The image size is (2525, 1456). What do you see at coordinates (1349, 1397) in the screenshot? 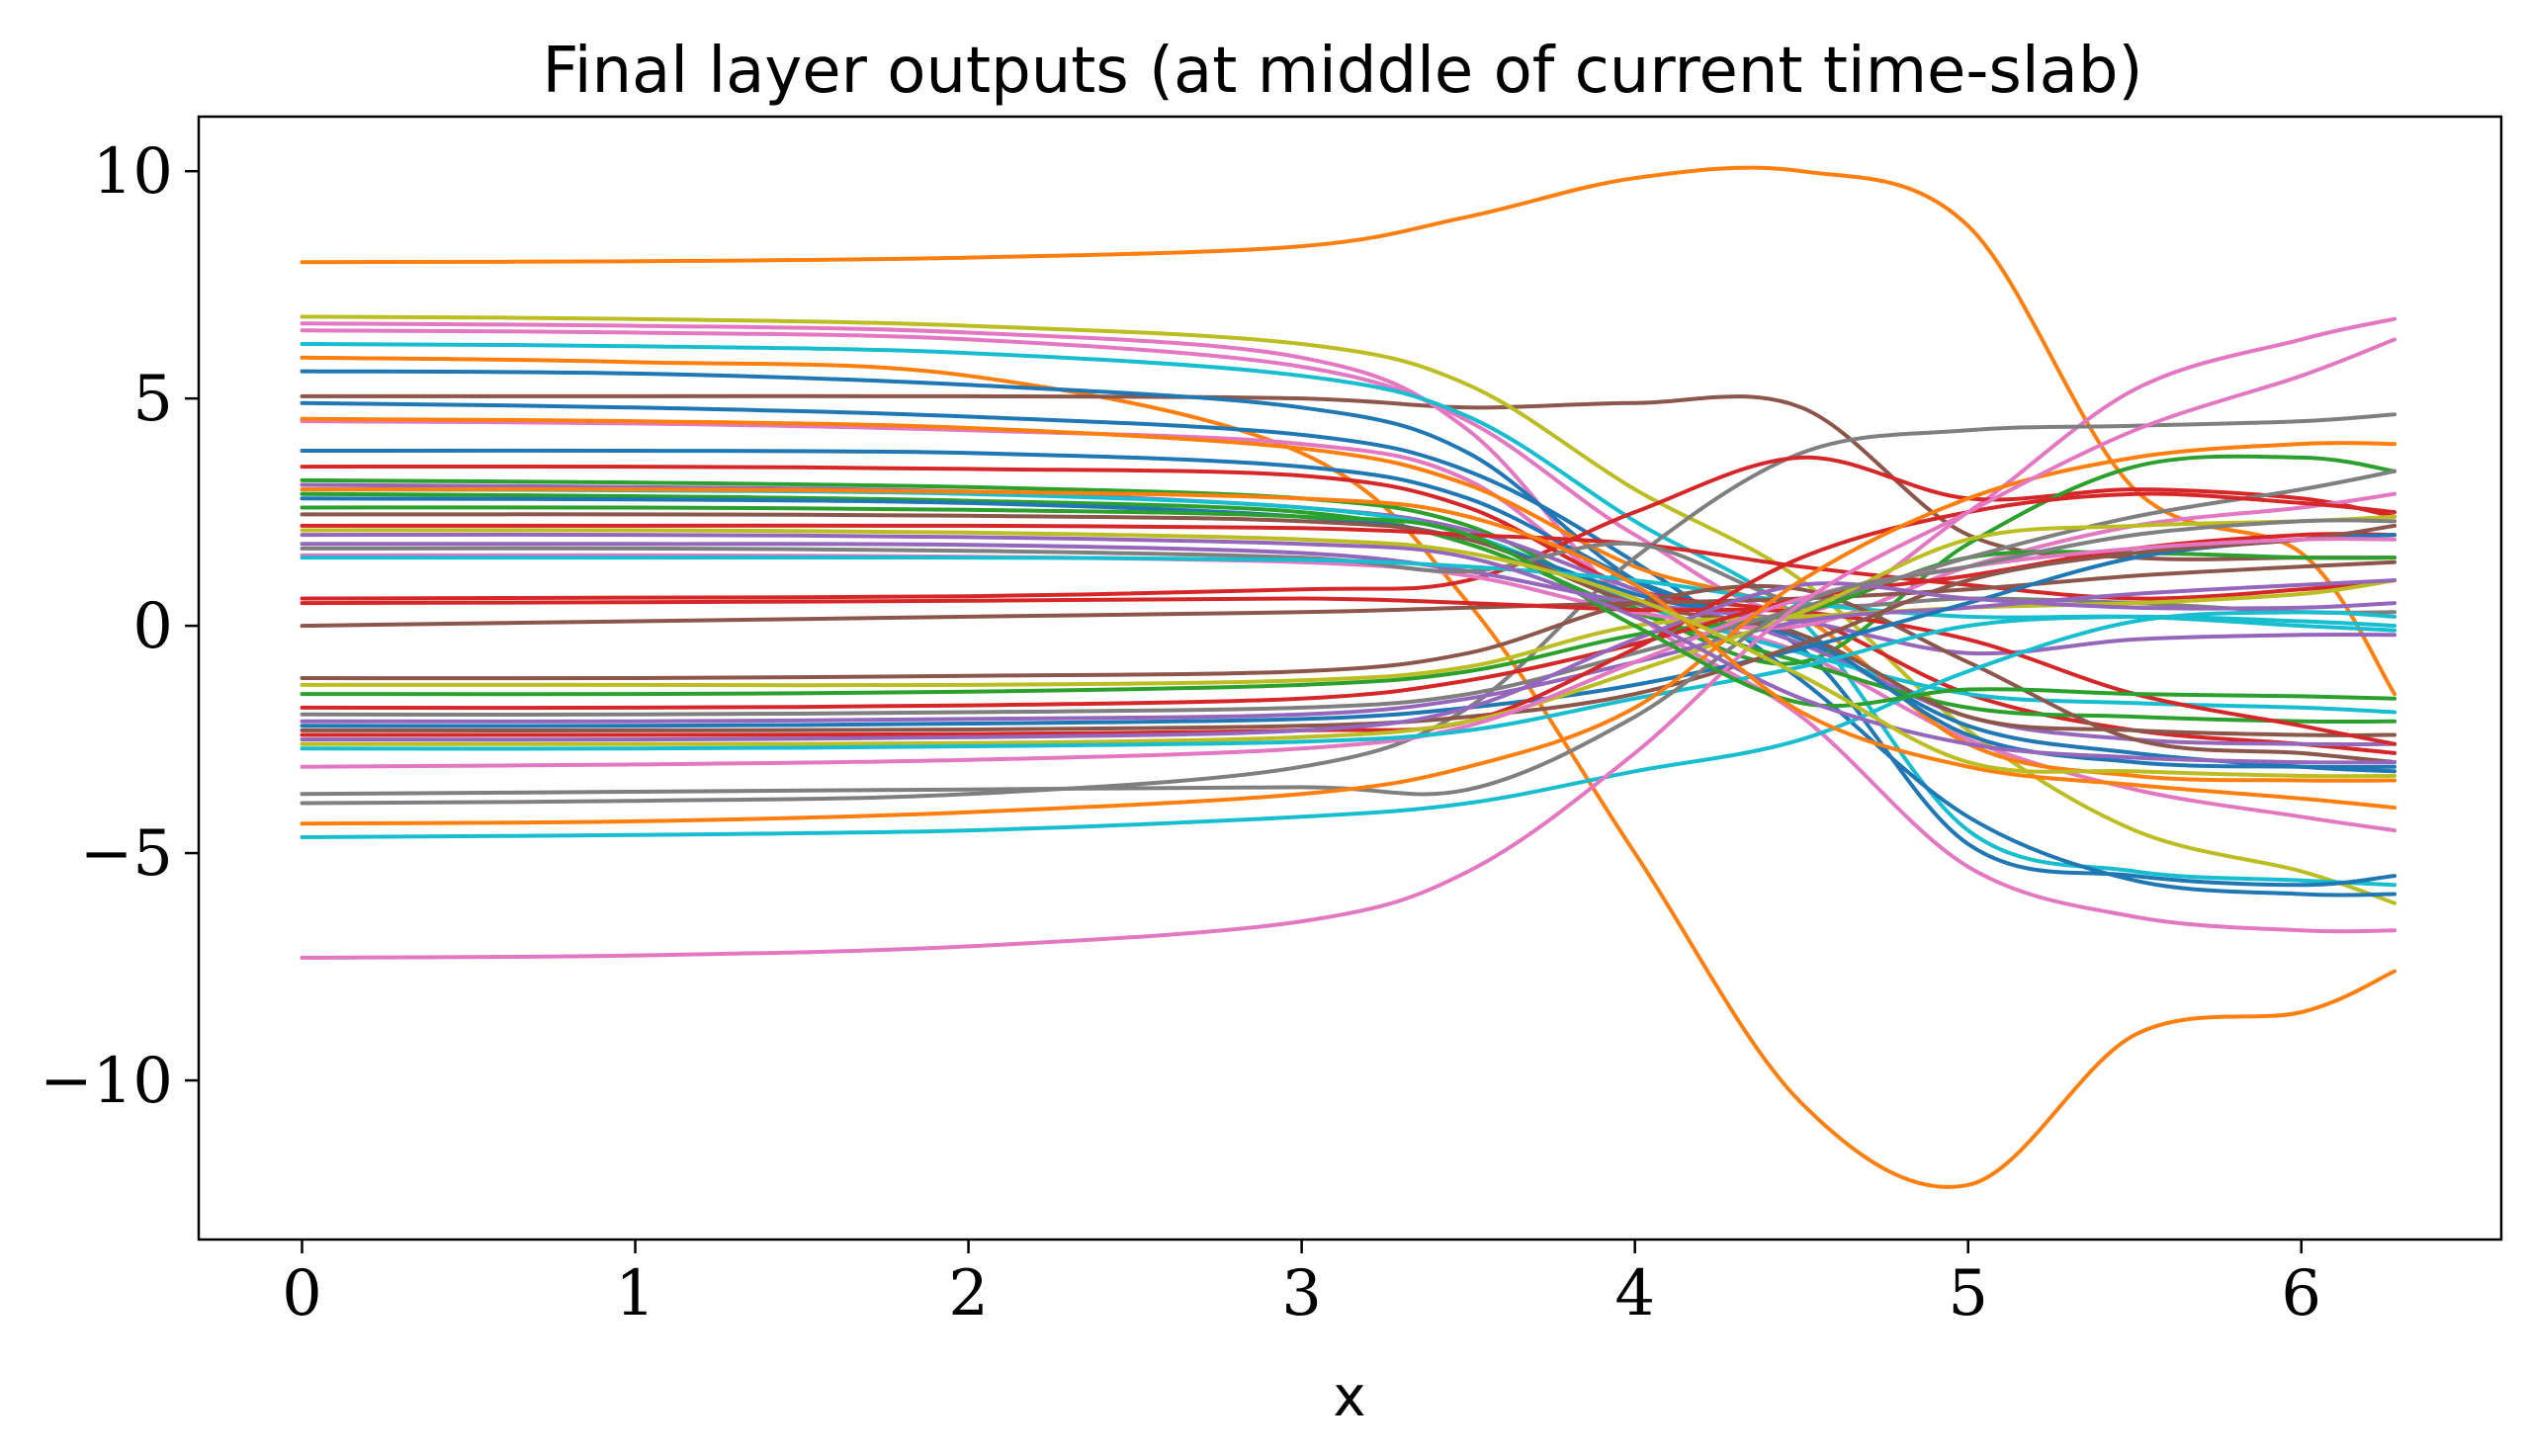
I see `x-axis-label: x` at bounding box center [1349, 1397].